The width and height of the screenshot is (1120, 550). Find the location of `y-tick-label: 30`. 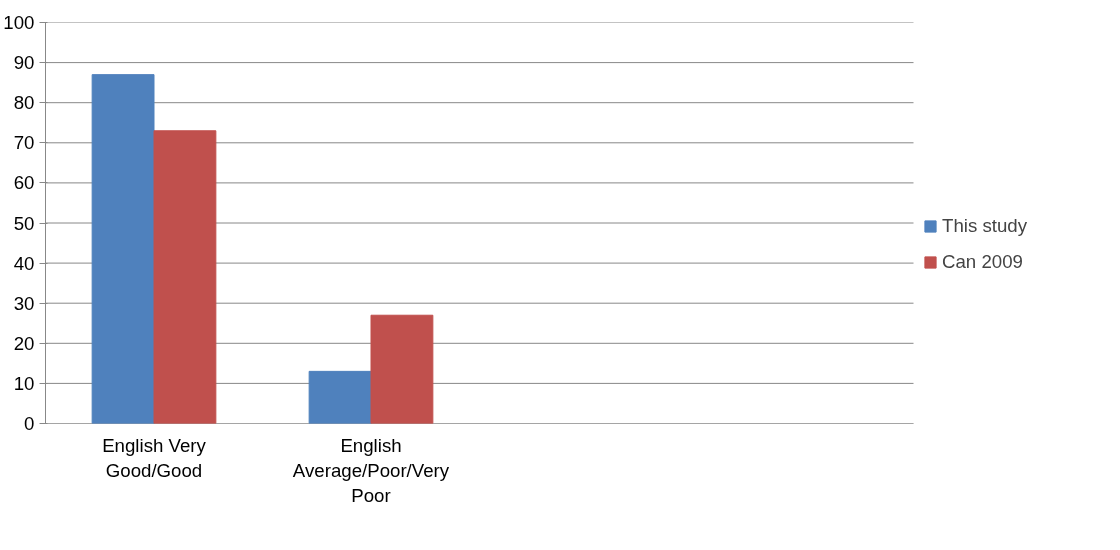

y-tick-label: 30 is located at coordinates (24, 303).